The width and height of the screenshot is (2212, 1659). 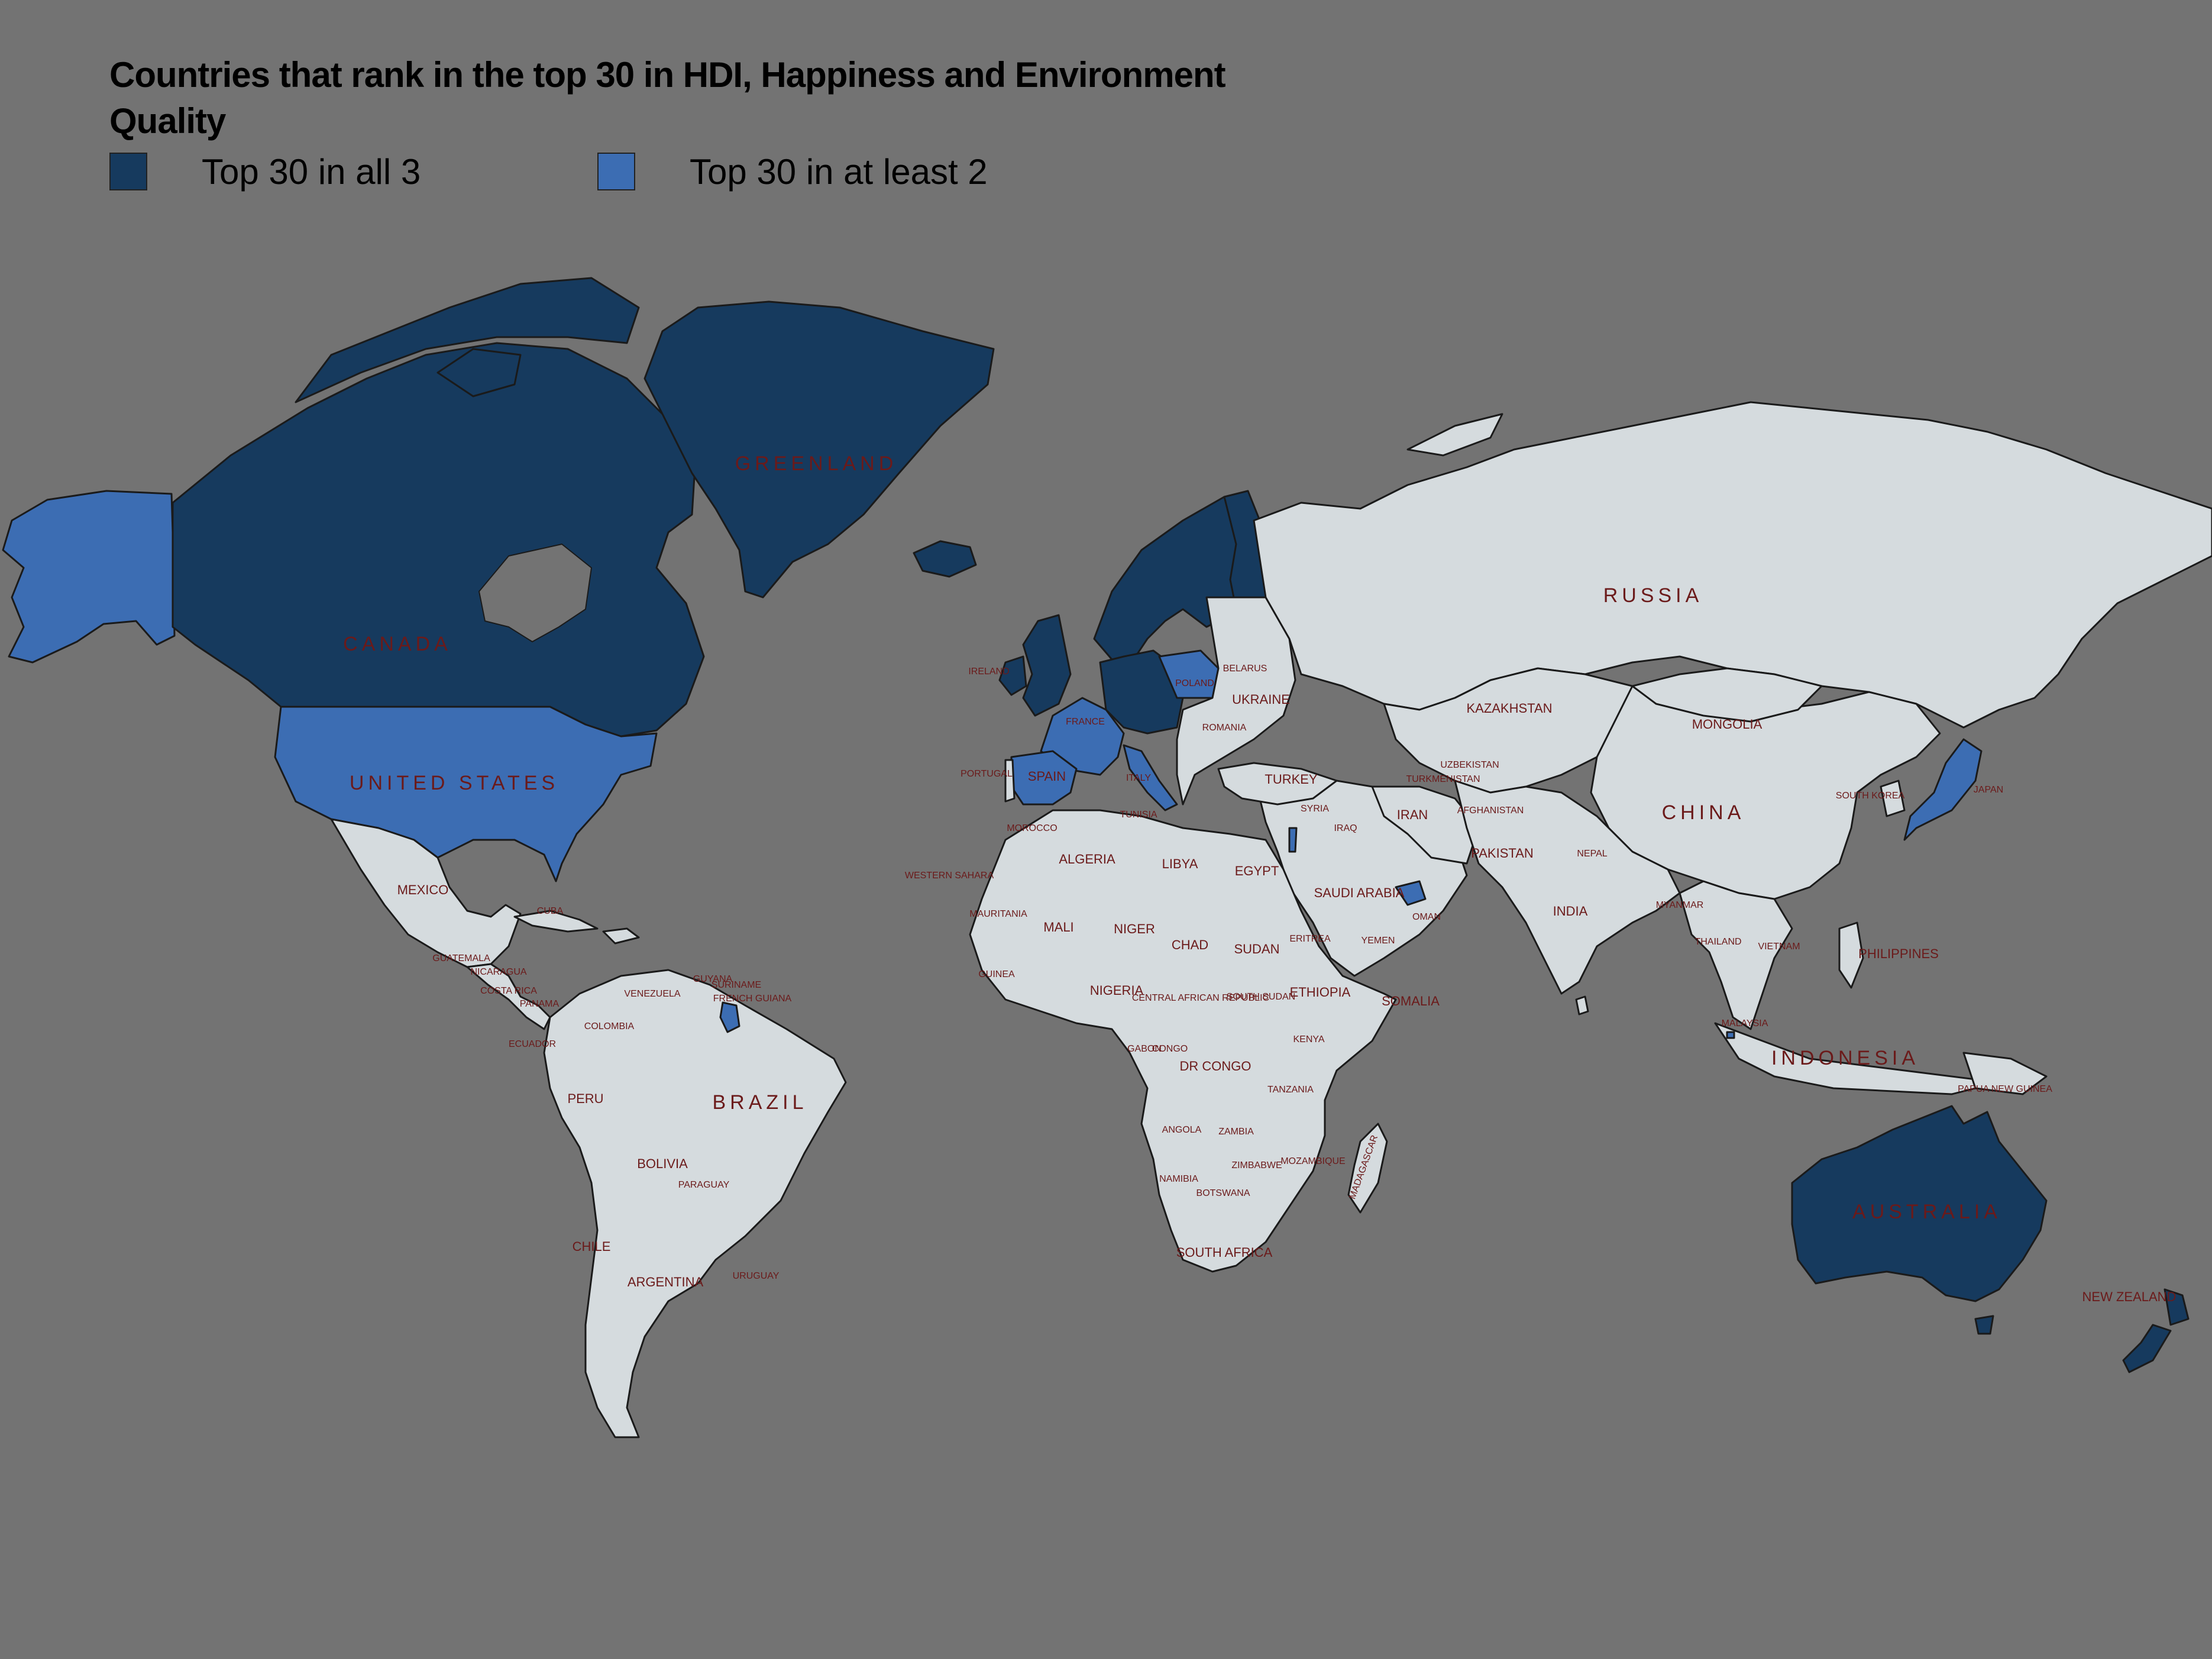 I want to click on label-libya: LIBYA, so click(x=1180, y=863).